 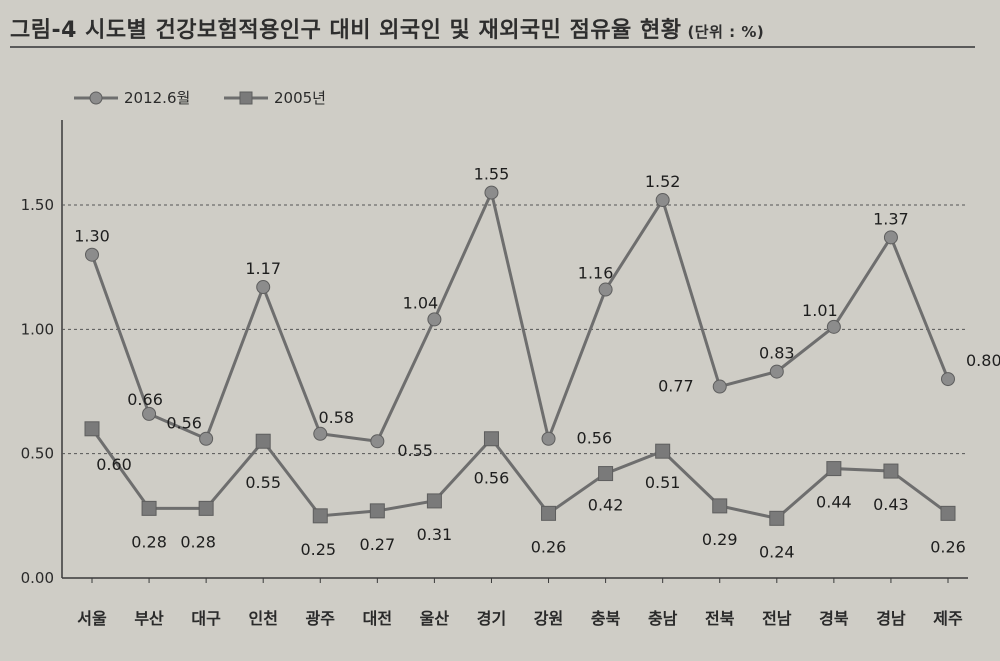 What do you see at coordinates (720, 618) in the screenshot?
I see `x-tick-label: 전북` at bounding box center [720, 618].